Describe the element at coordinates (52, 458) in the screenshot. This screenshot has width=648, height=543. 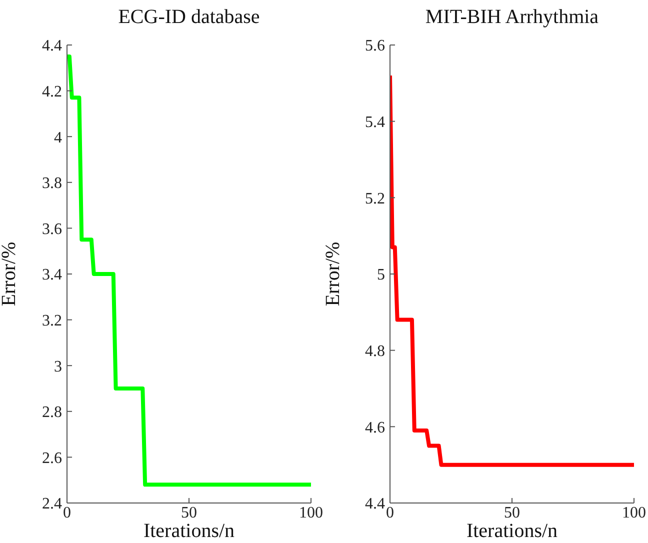
I see `y-tick-label: 2.6` at that location.